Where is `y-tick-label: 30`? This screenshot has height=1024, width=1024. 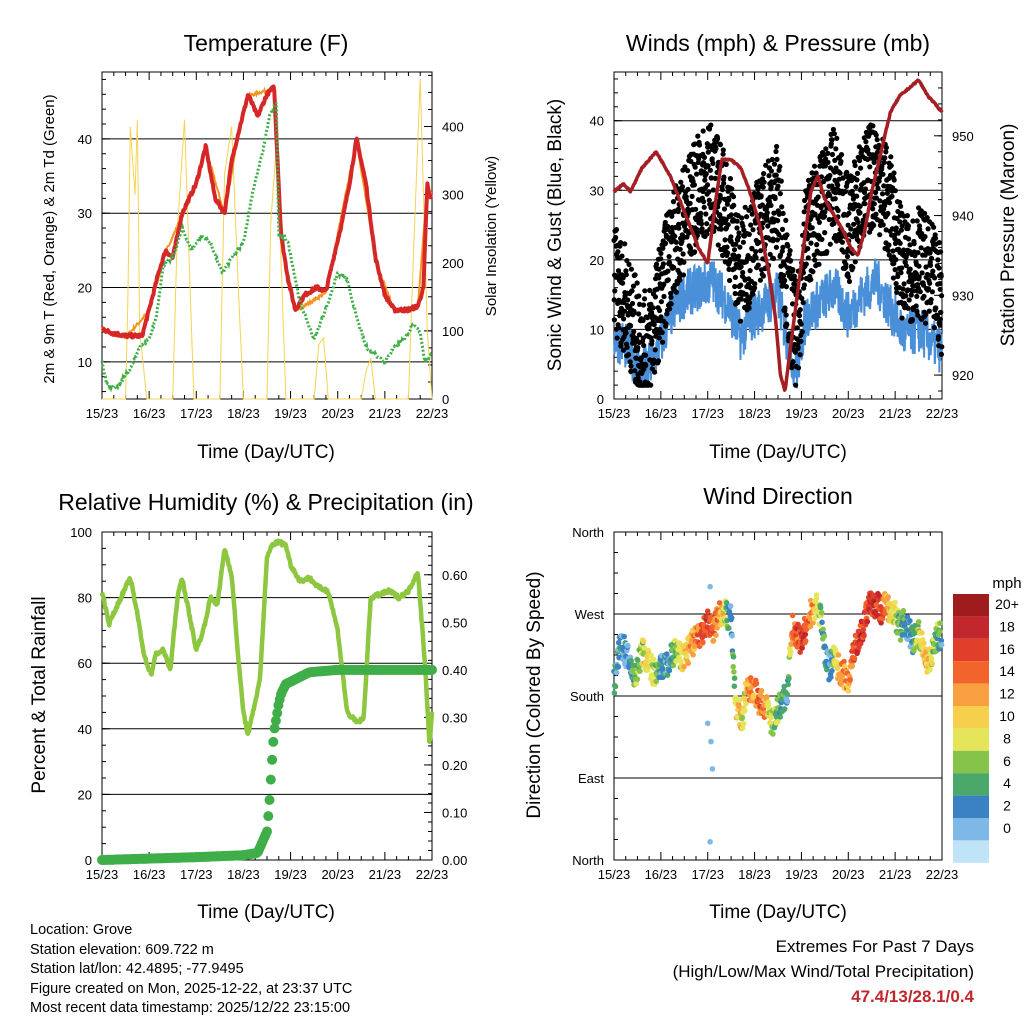 y-tick-label: 30 is located at coordinates (85, 213).